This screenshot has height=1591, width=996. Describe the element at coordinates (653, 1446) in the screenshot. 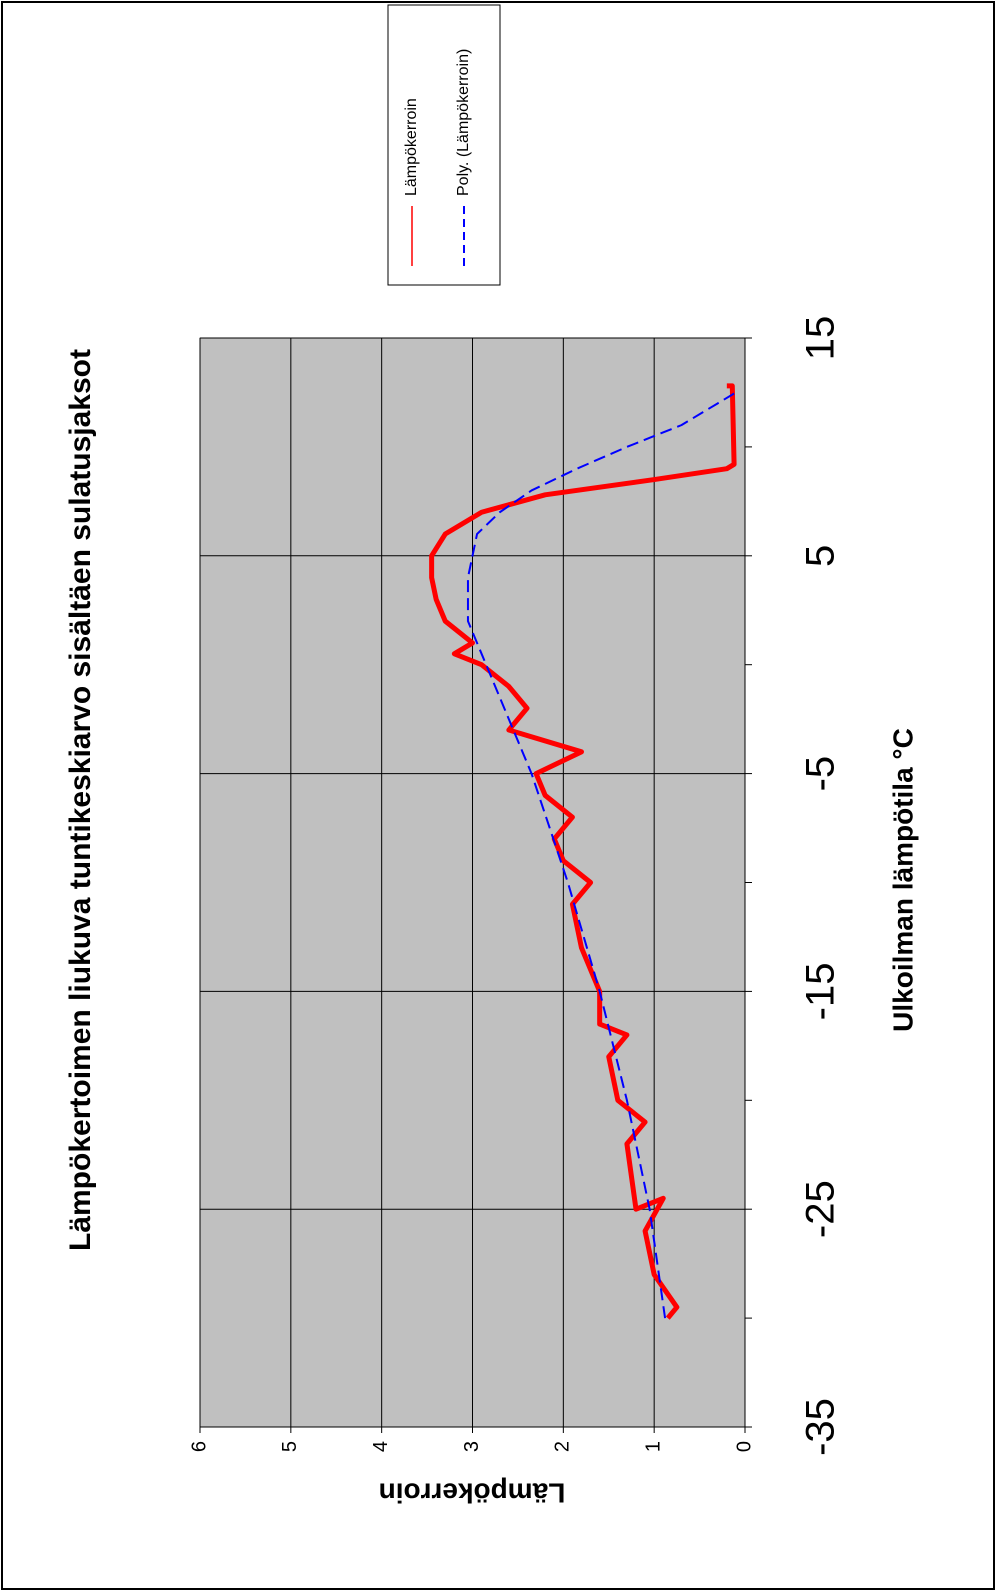

I see `y-tick-label: 1` at that location.